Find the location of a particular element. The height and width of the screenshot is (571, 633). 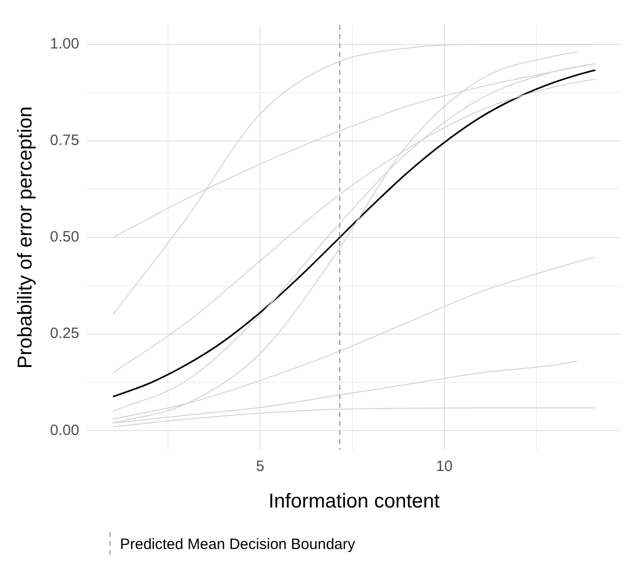

x-axis-title: Information content is located at coordinates (354, 501).